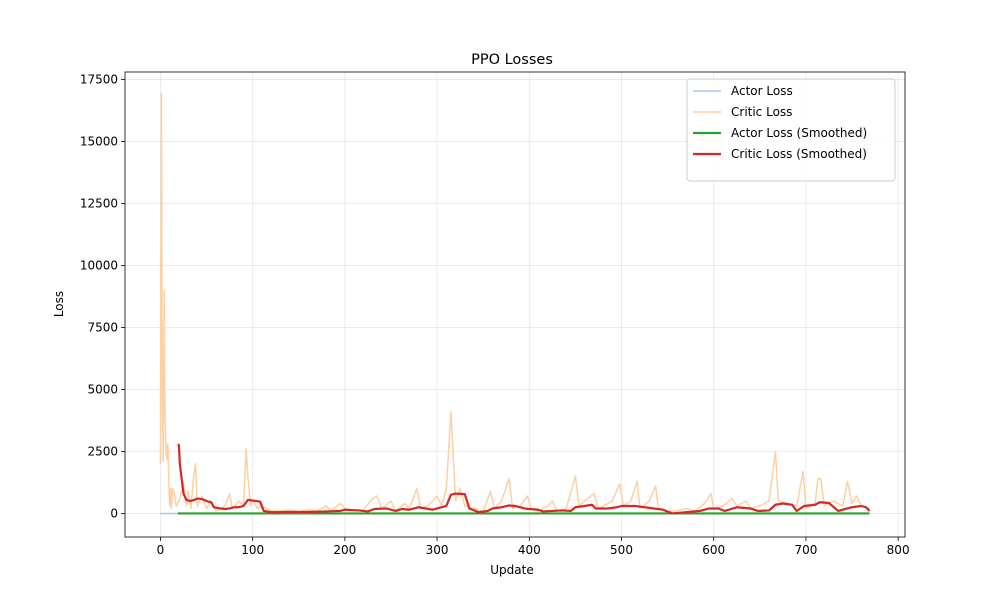 This screenshot has width=1000, height=600. What do you see at coordinates (99, 203) in the screenshot?
I see `y-tick-label: 12500` at bounding box center [99, 203].